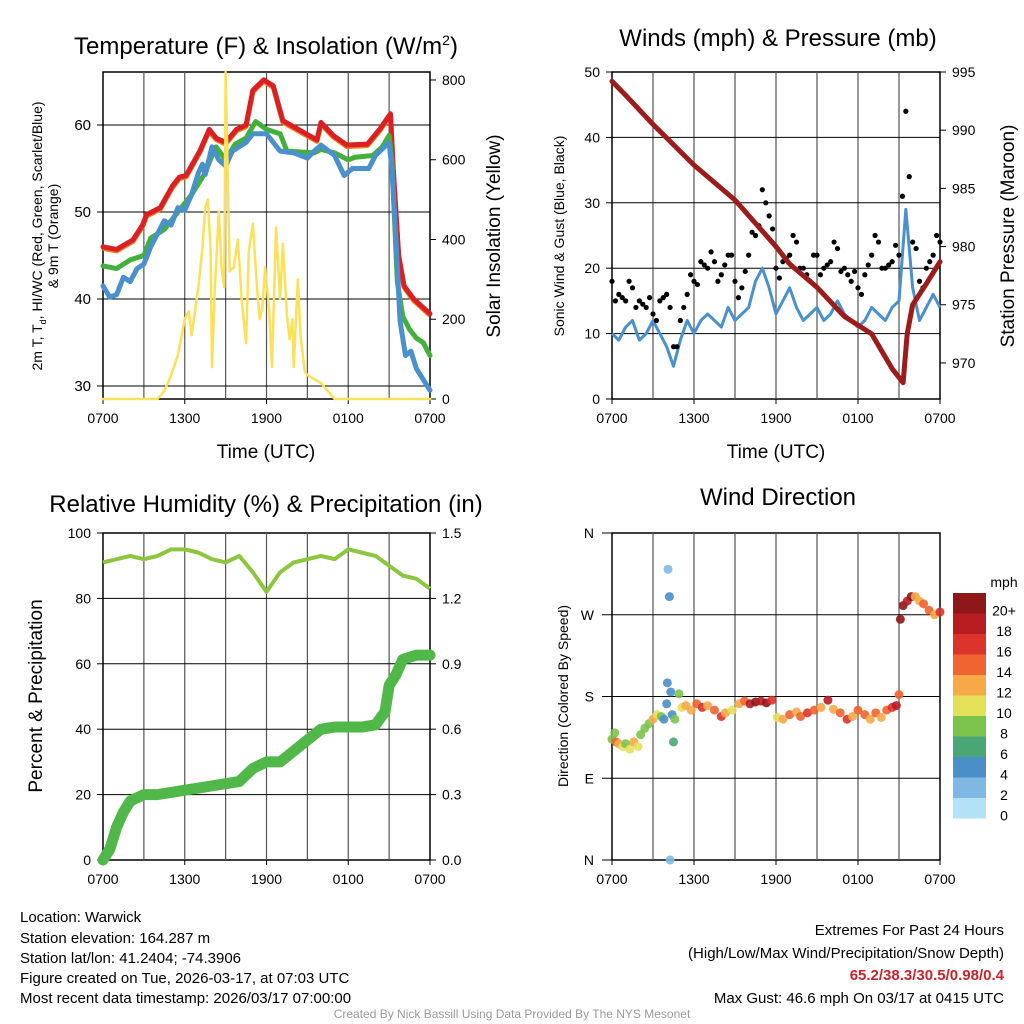 The image size is (1024, 1024). What do you see at coordinates (778, 497) in the screenshot?
I see `wind-direction-title: Wind Direction` at bounding box center [778, 497].